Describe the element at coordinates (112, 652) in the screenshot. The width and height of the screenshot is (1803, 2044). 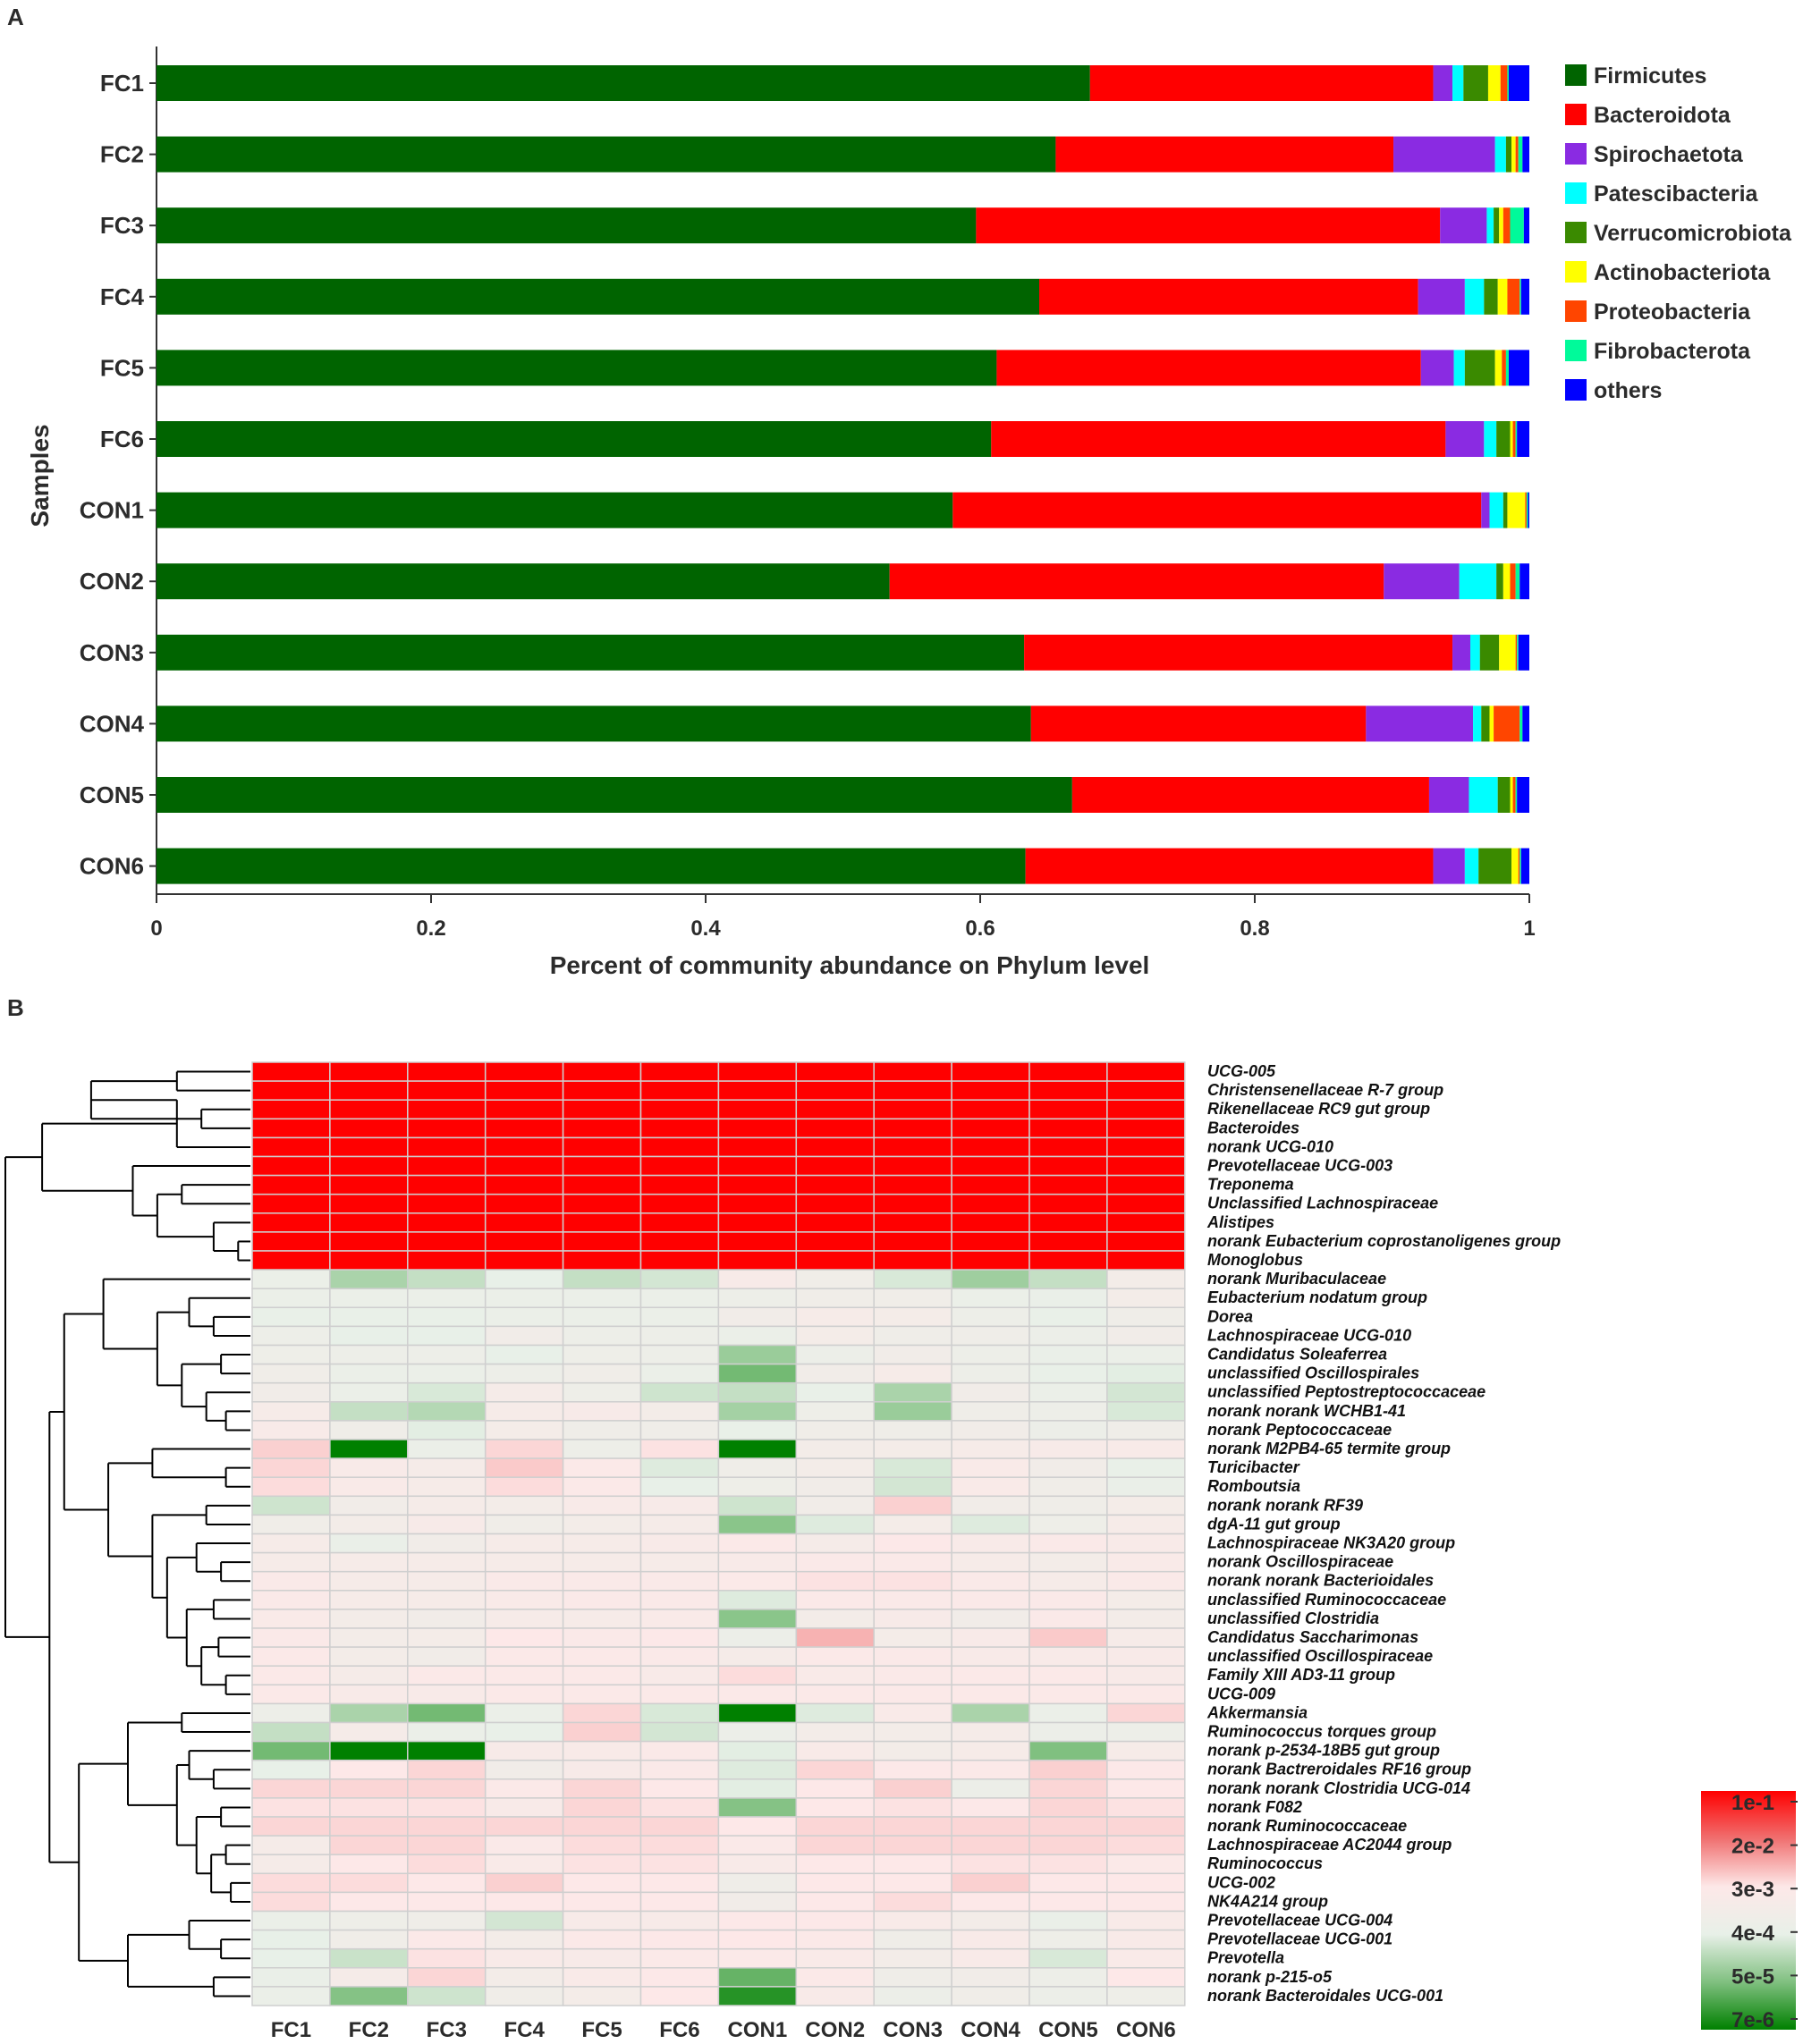
I see `y-tick-label: CON3` at that location.